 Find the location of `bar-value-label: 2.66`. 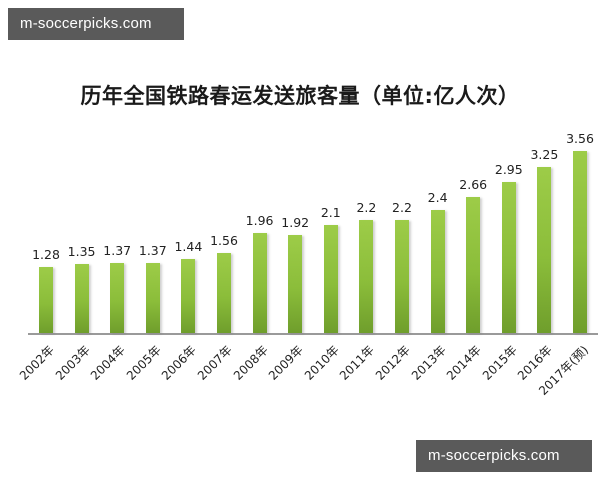

bar-value-label: 2.66 is located at coordinates (473, 184).